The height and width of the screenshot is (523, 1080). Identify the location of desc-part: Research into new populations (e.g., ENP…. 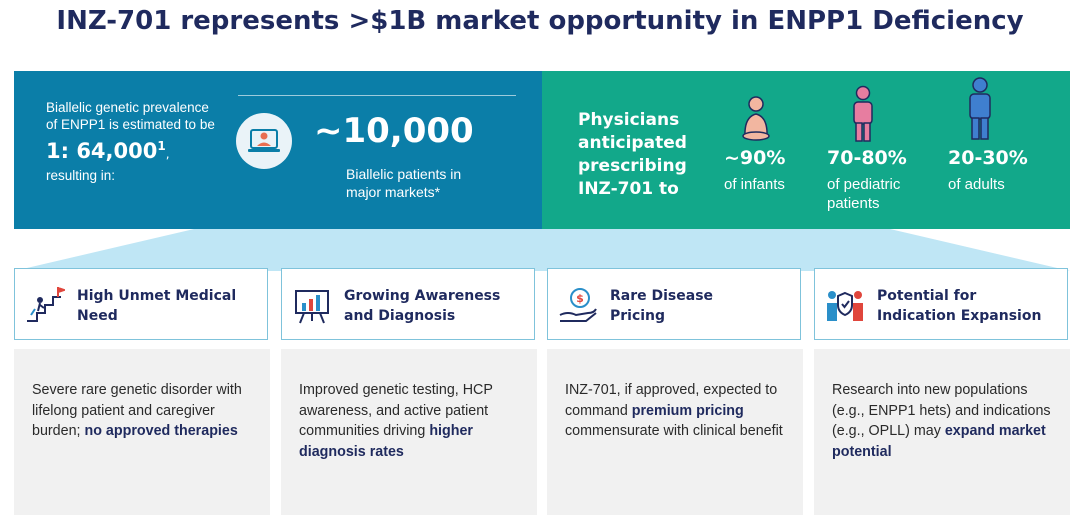
(941, 410).